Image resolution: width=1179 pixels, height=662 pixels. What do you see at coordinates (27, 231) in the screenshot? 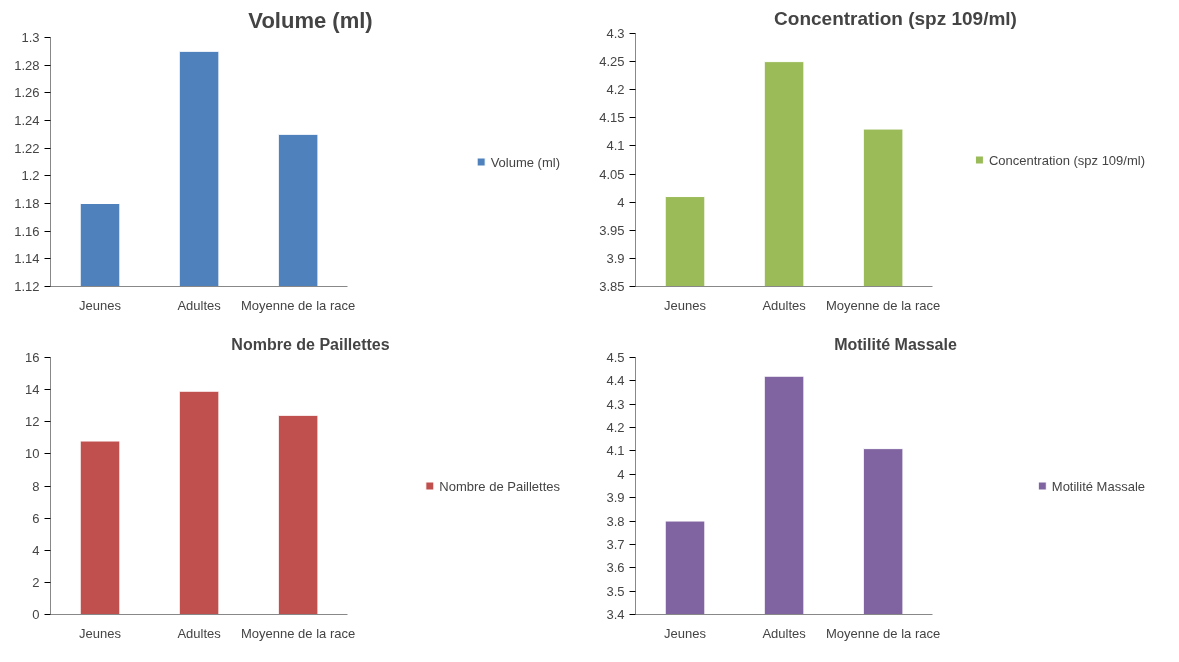
I see `y-tick-label: 1.16` at bounding box center [27, 231].